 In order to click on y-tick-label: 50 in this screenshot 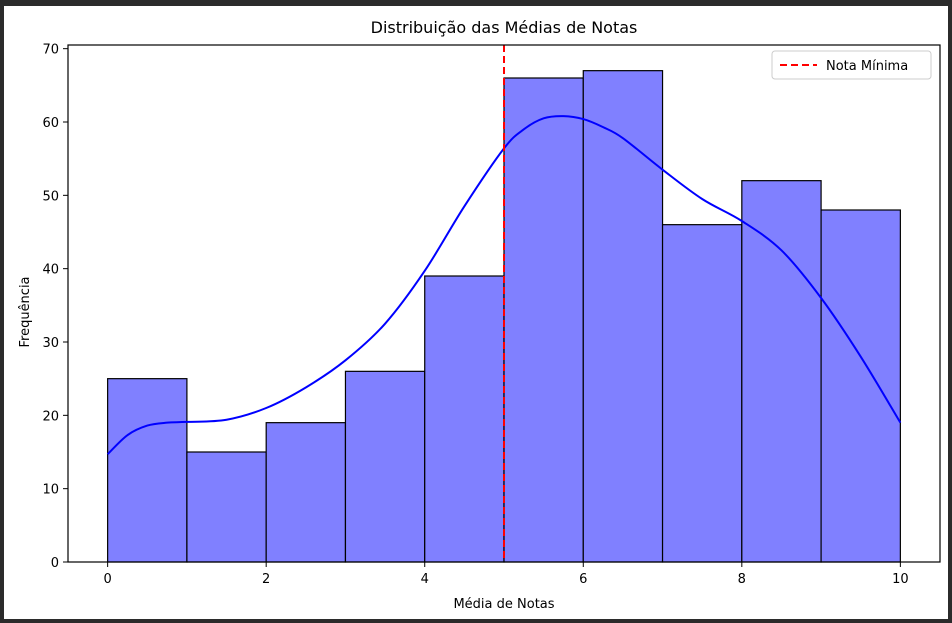, I will do `click(50, 196)`.